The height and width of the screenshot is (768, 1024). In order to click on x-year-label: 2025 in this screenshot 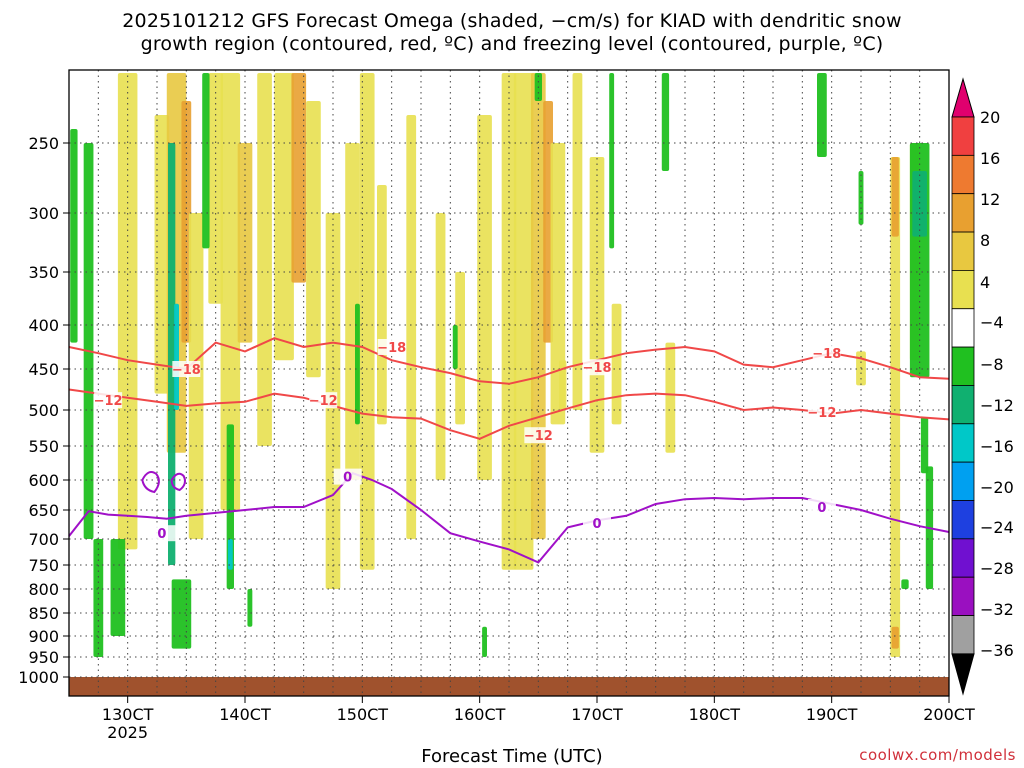, I will do `click(127, 732)`.